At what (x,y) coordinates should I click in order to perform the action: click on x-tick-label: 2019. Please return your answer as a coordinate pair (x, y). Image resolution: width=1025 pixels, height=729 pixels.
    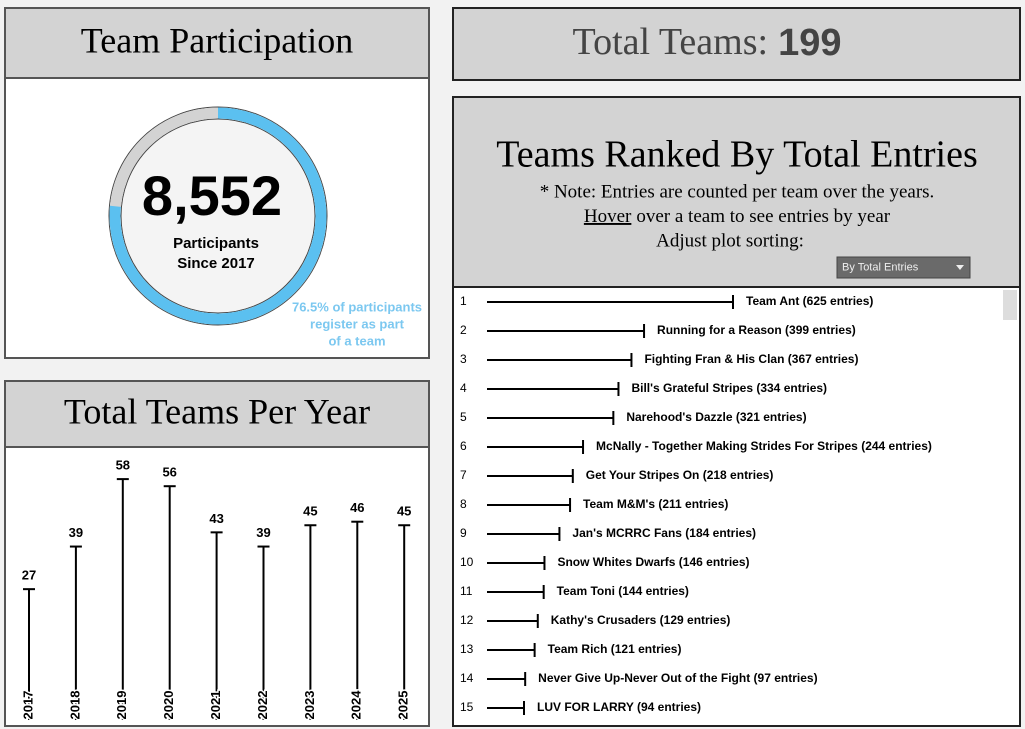
    Looking at the image, I should click on (121, 705).